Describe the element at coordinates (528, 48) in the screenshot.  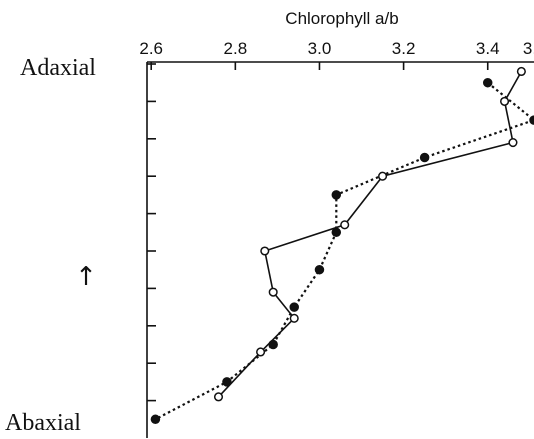
I see `x-tick-label: 3.` at that location.